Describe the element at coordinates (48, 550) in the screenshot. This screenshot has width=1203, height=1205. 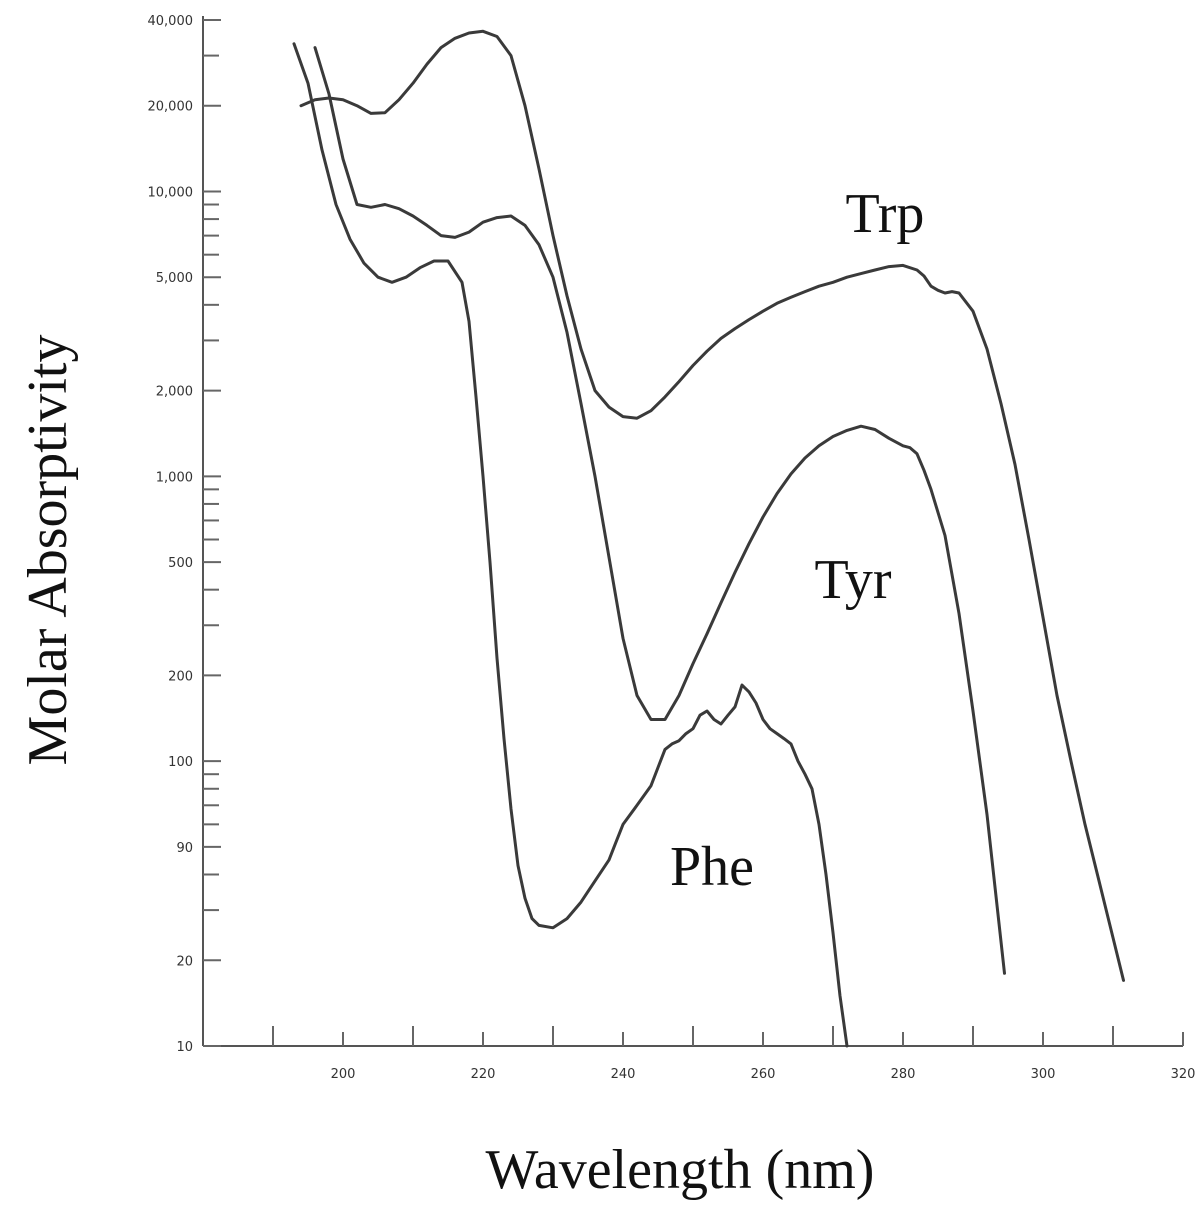
I see `y-axis-title: Molar Absorptivity` at that location.